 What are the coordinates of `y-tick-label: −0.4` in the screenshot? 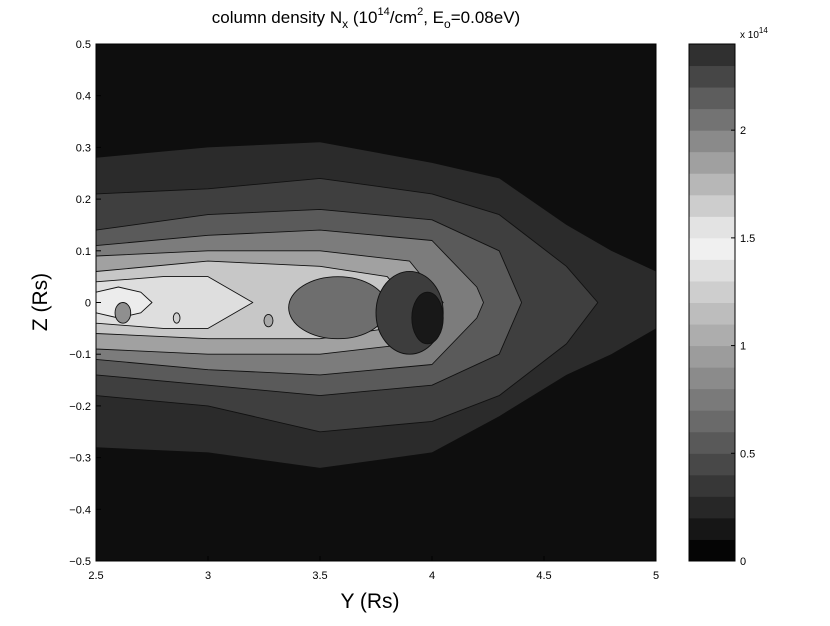 It's located at (80, 510).